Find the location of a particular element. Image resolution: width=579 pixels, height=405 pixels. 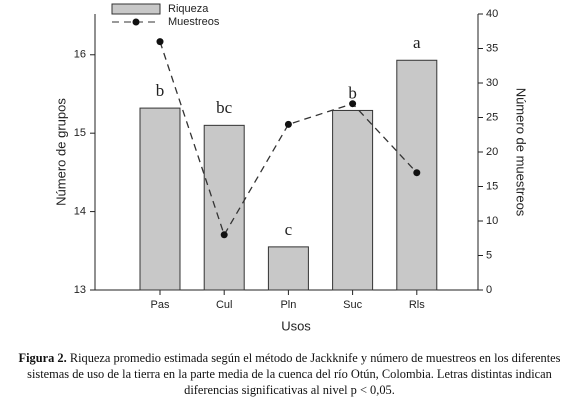

y-axis-label: Número de grupos is located at coordinates (60, 152).